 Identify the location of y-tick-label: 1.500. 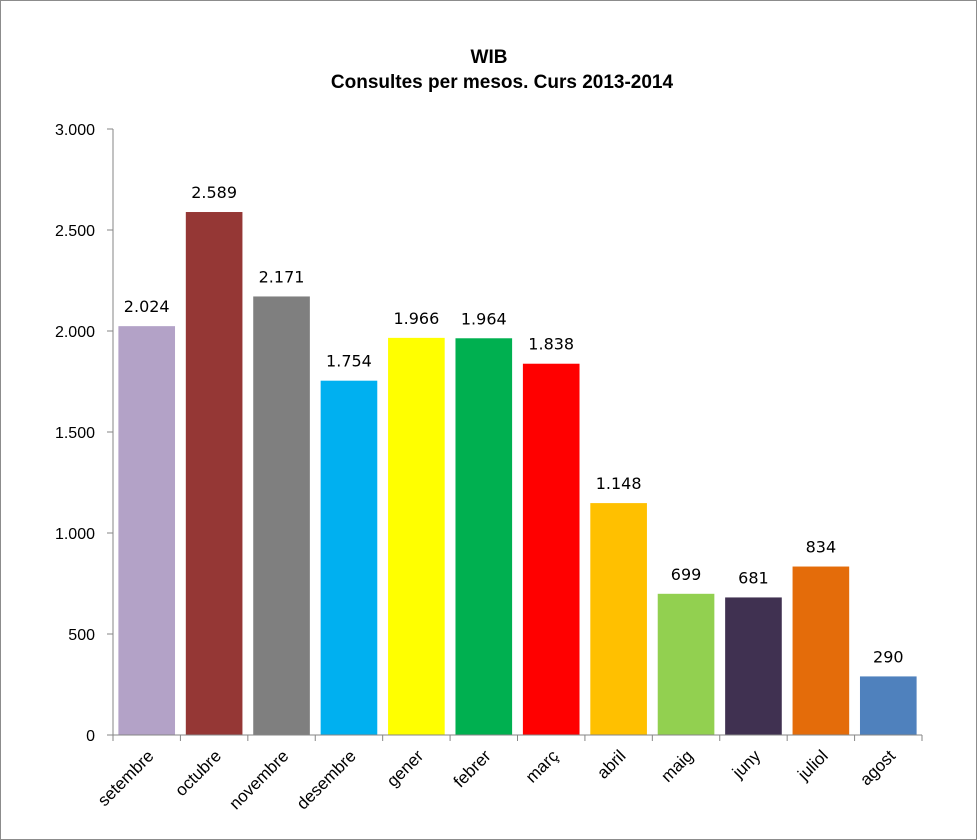
(75, 433).